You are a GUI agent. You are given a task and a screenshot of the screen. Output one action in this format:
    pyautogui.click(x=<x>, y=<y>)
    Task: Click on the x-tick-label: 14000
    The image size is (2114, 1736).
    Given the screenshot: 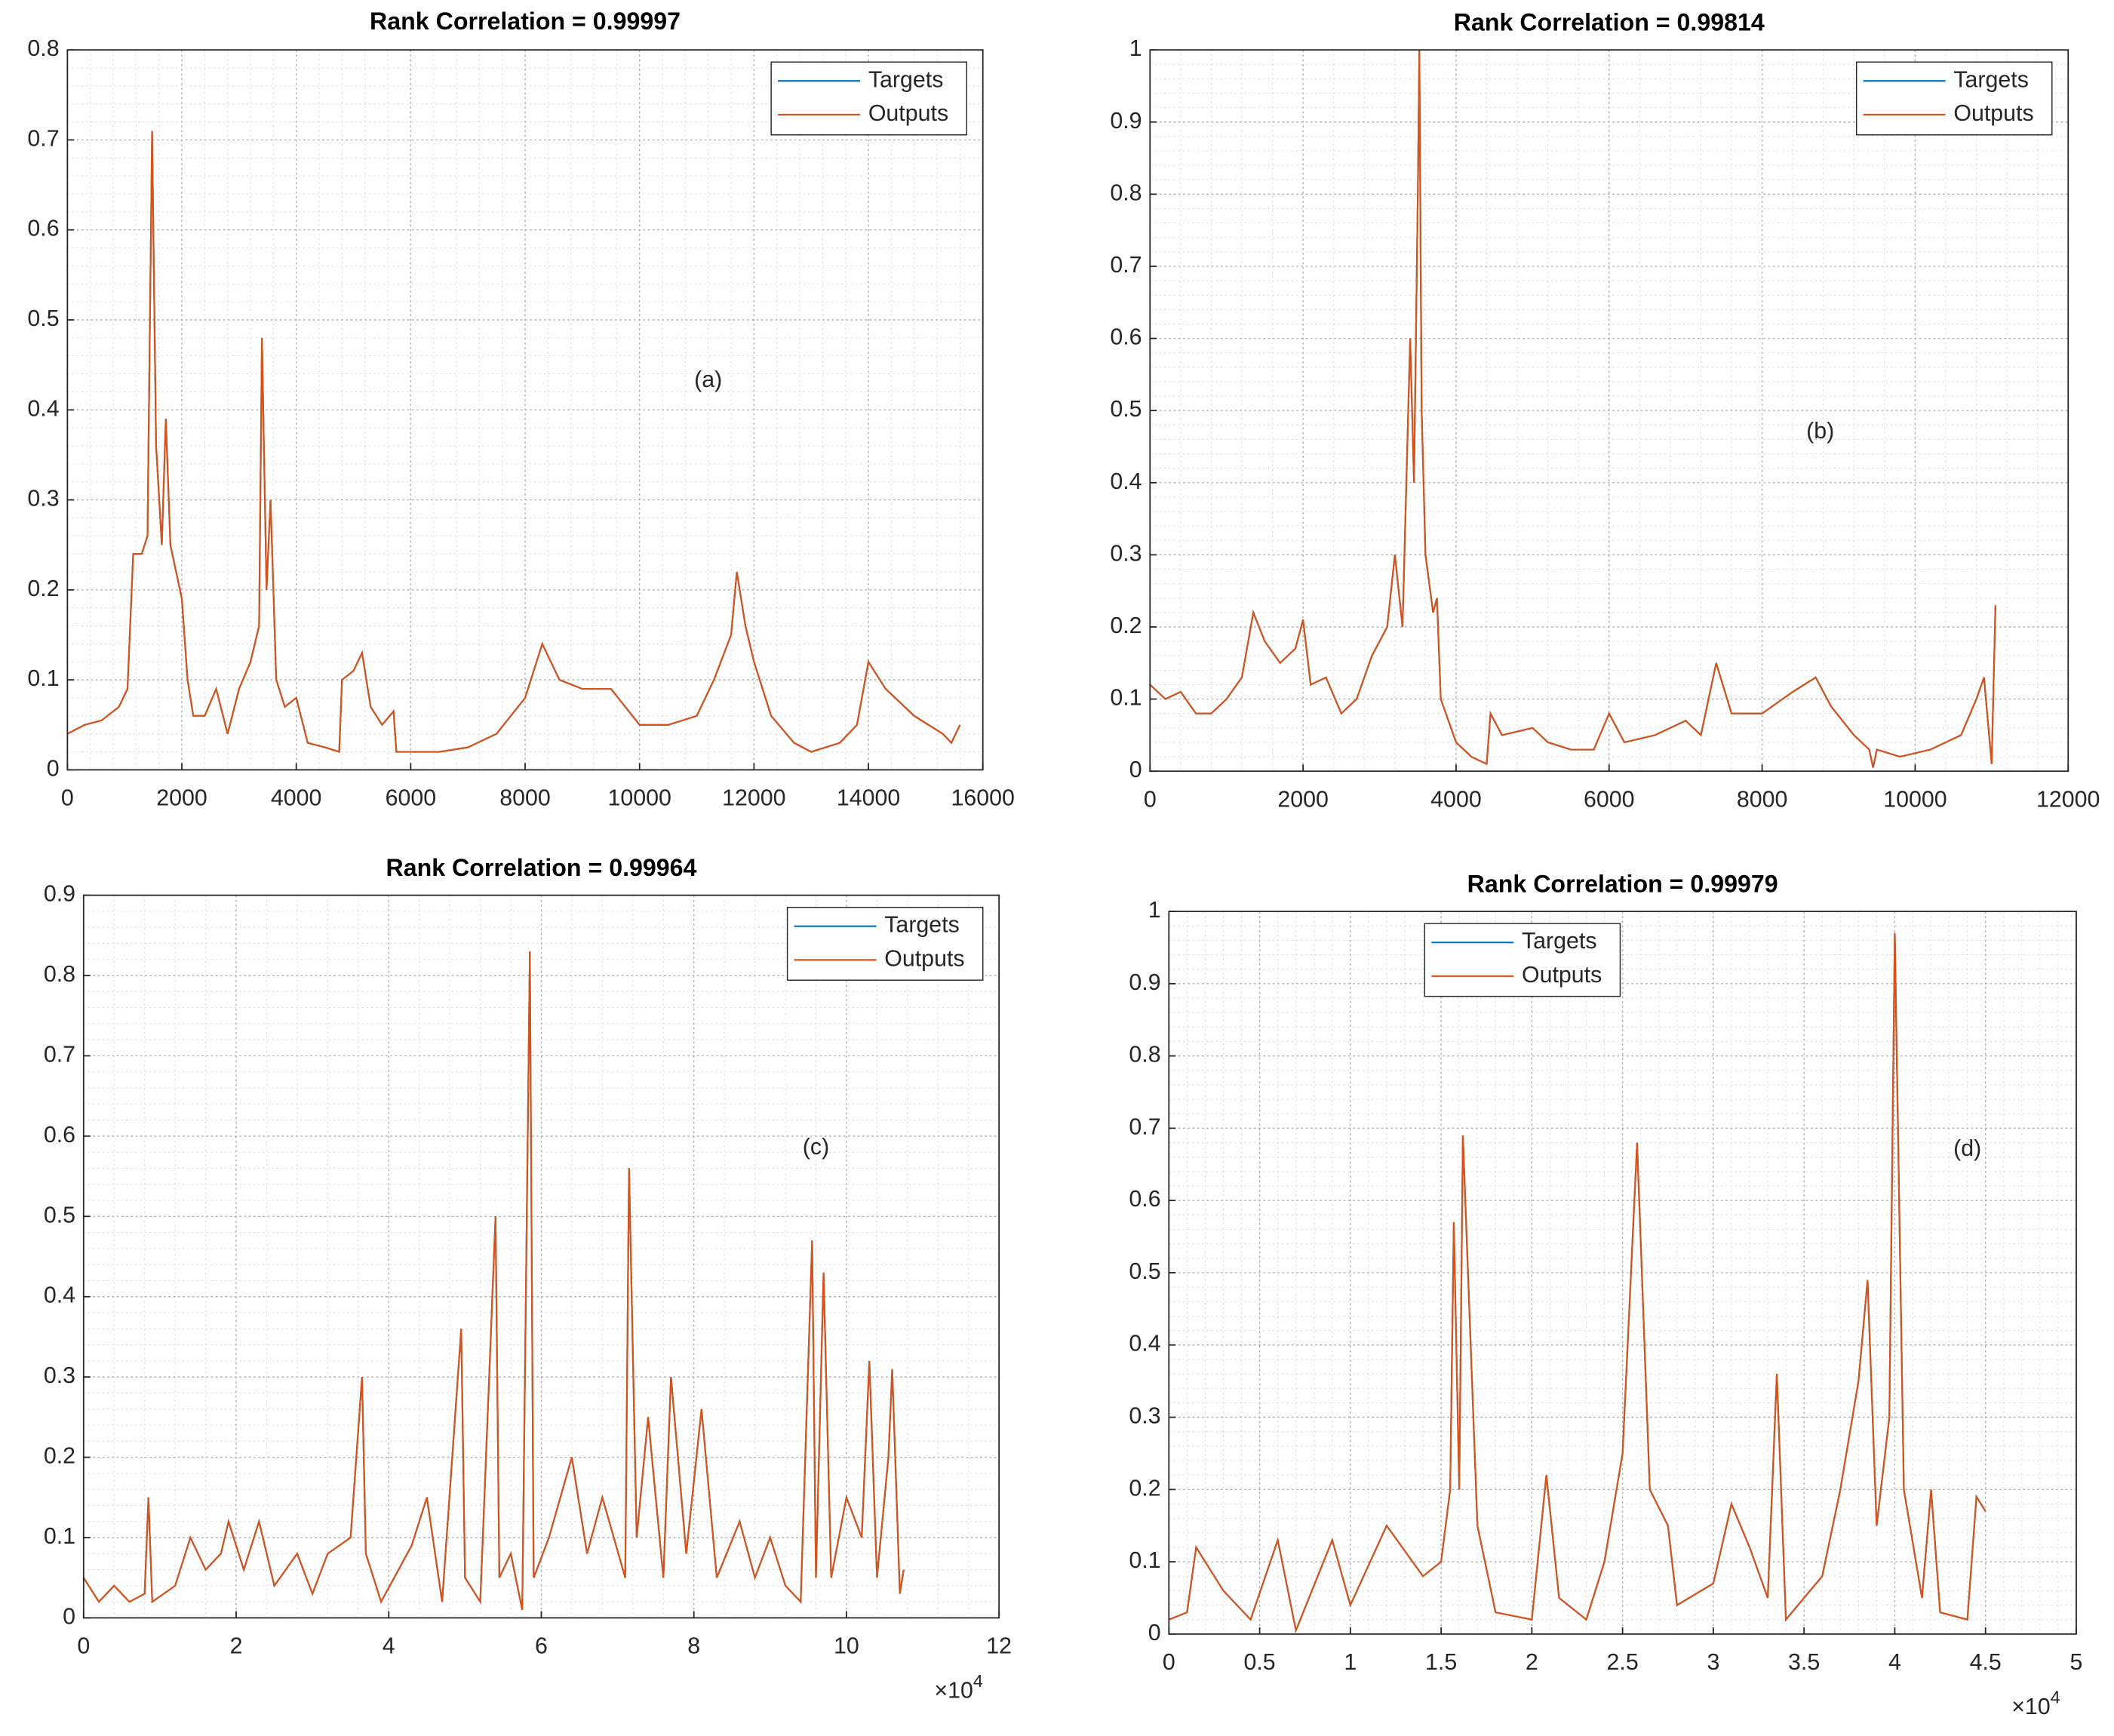 What is the action you would take?
    pyautogui.click(x=868, y=799)
    